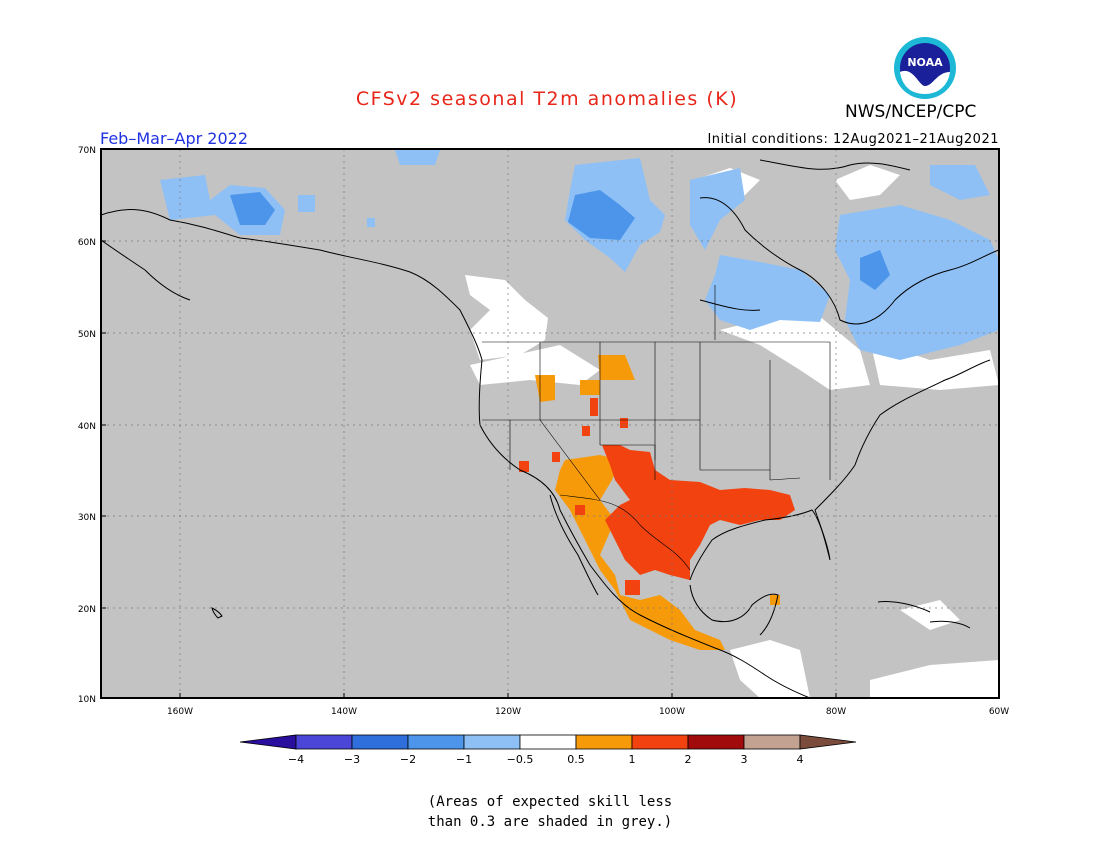 The image size is (1100, 850). Describe the element at coordinates (550, 822) in the screenshot. I see `skill-note-line: than 0.3 are shaded in grey.)` at that location.